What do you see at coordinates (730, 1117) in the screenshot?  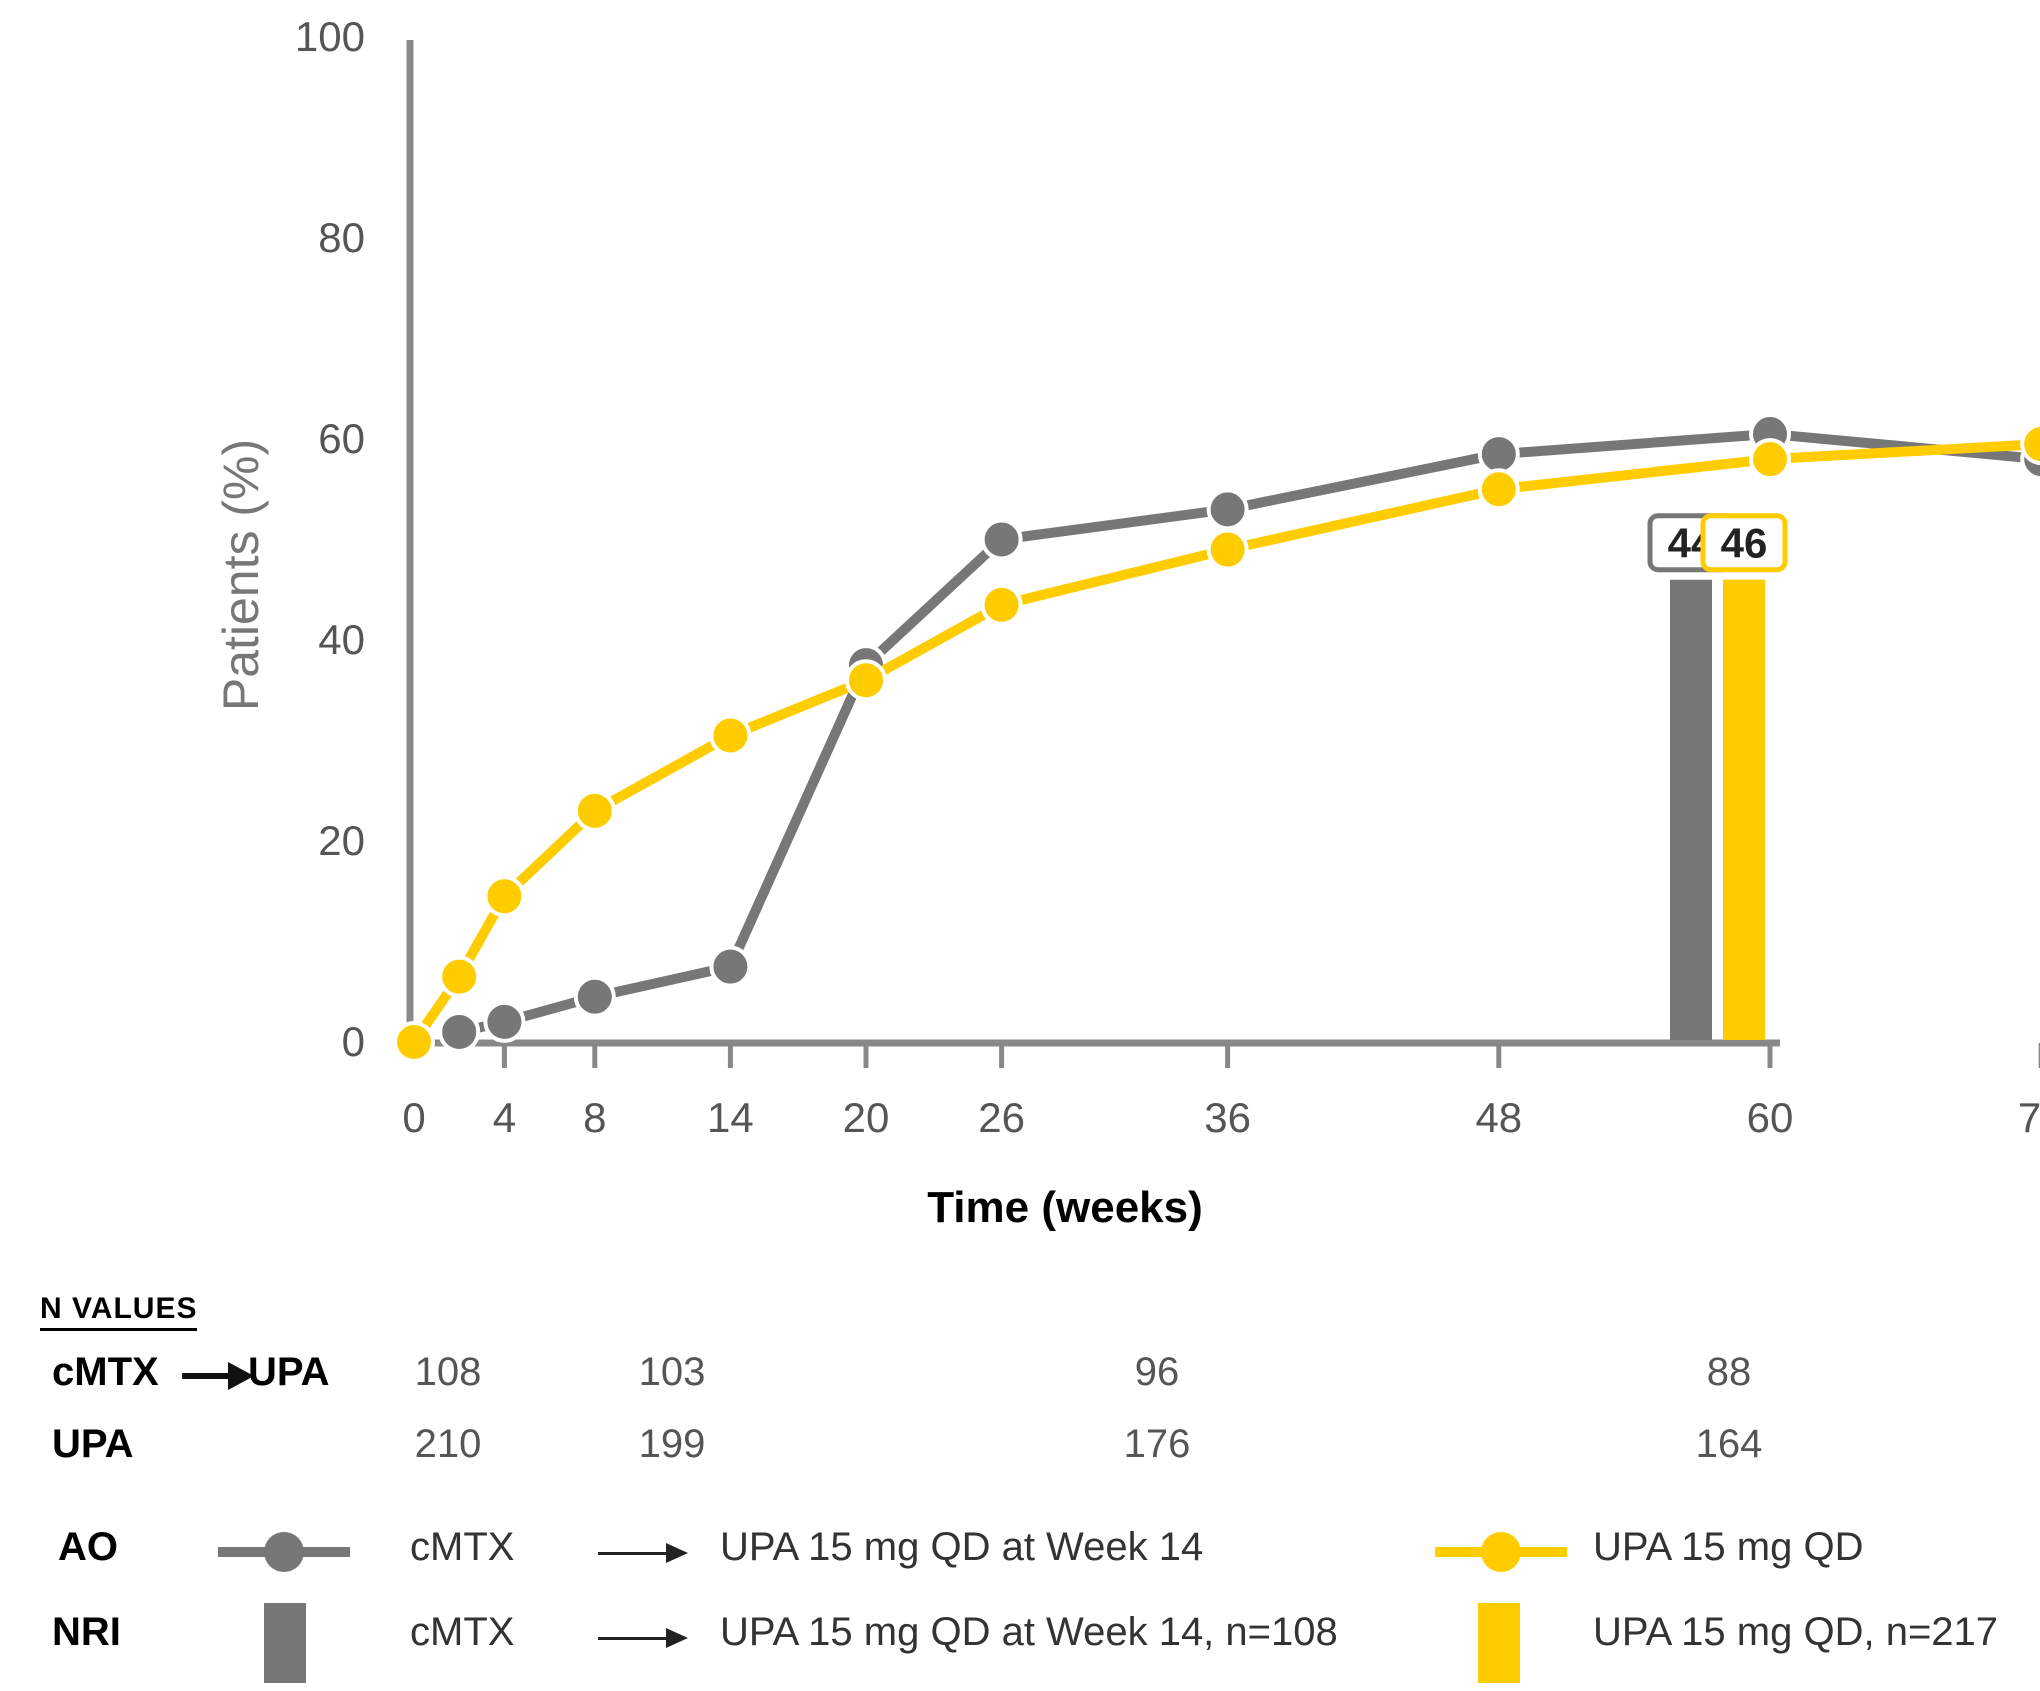 I see `x-tick-label: 14` at bounding box center [730, 1117].